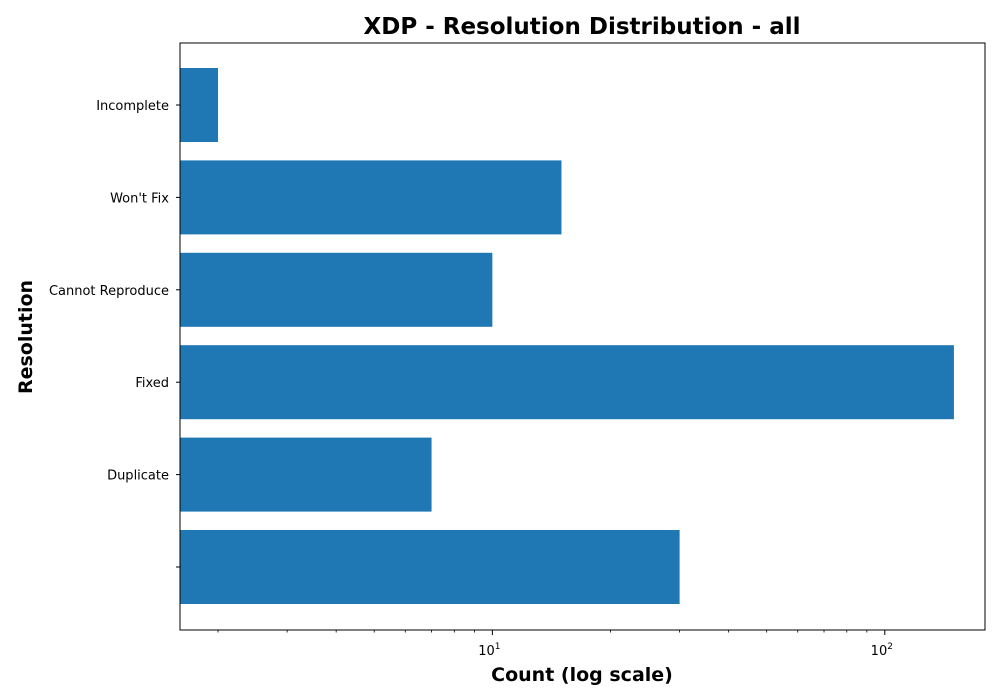 The image size is (1000, 700). Describe the element at coordinates (489, 650) in the screenshot. I see `x-tick-label: 10¹` at that location.